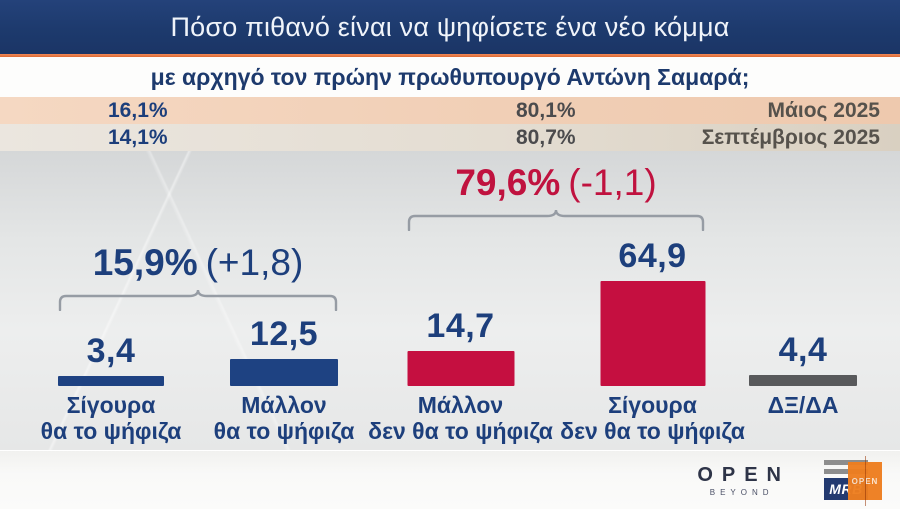 Image resolution: width=900 pixels, height=509 pixels. What do you see at coordinates (803, 374) in the screenshot?
I see `bar-column-5: 4,4 ΔΞ/ΔΑ` at bounding box center [803, 374].